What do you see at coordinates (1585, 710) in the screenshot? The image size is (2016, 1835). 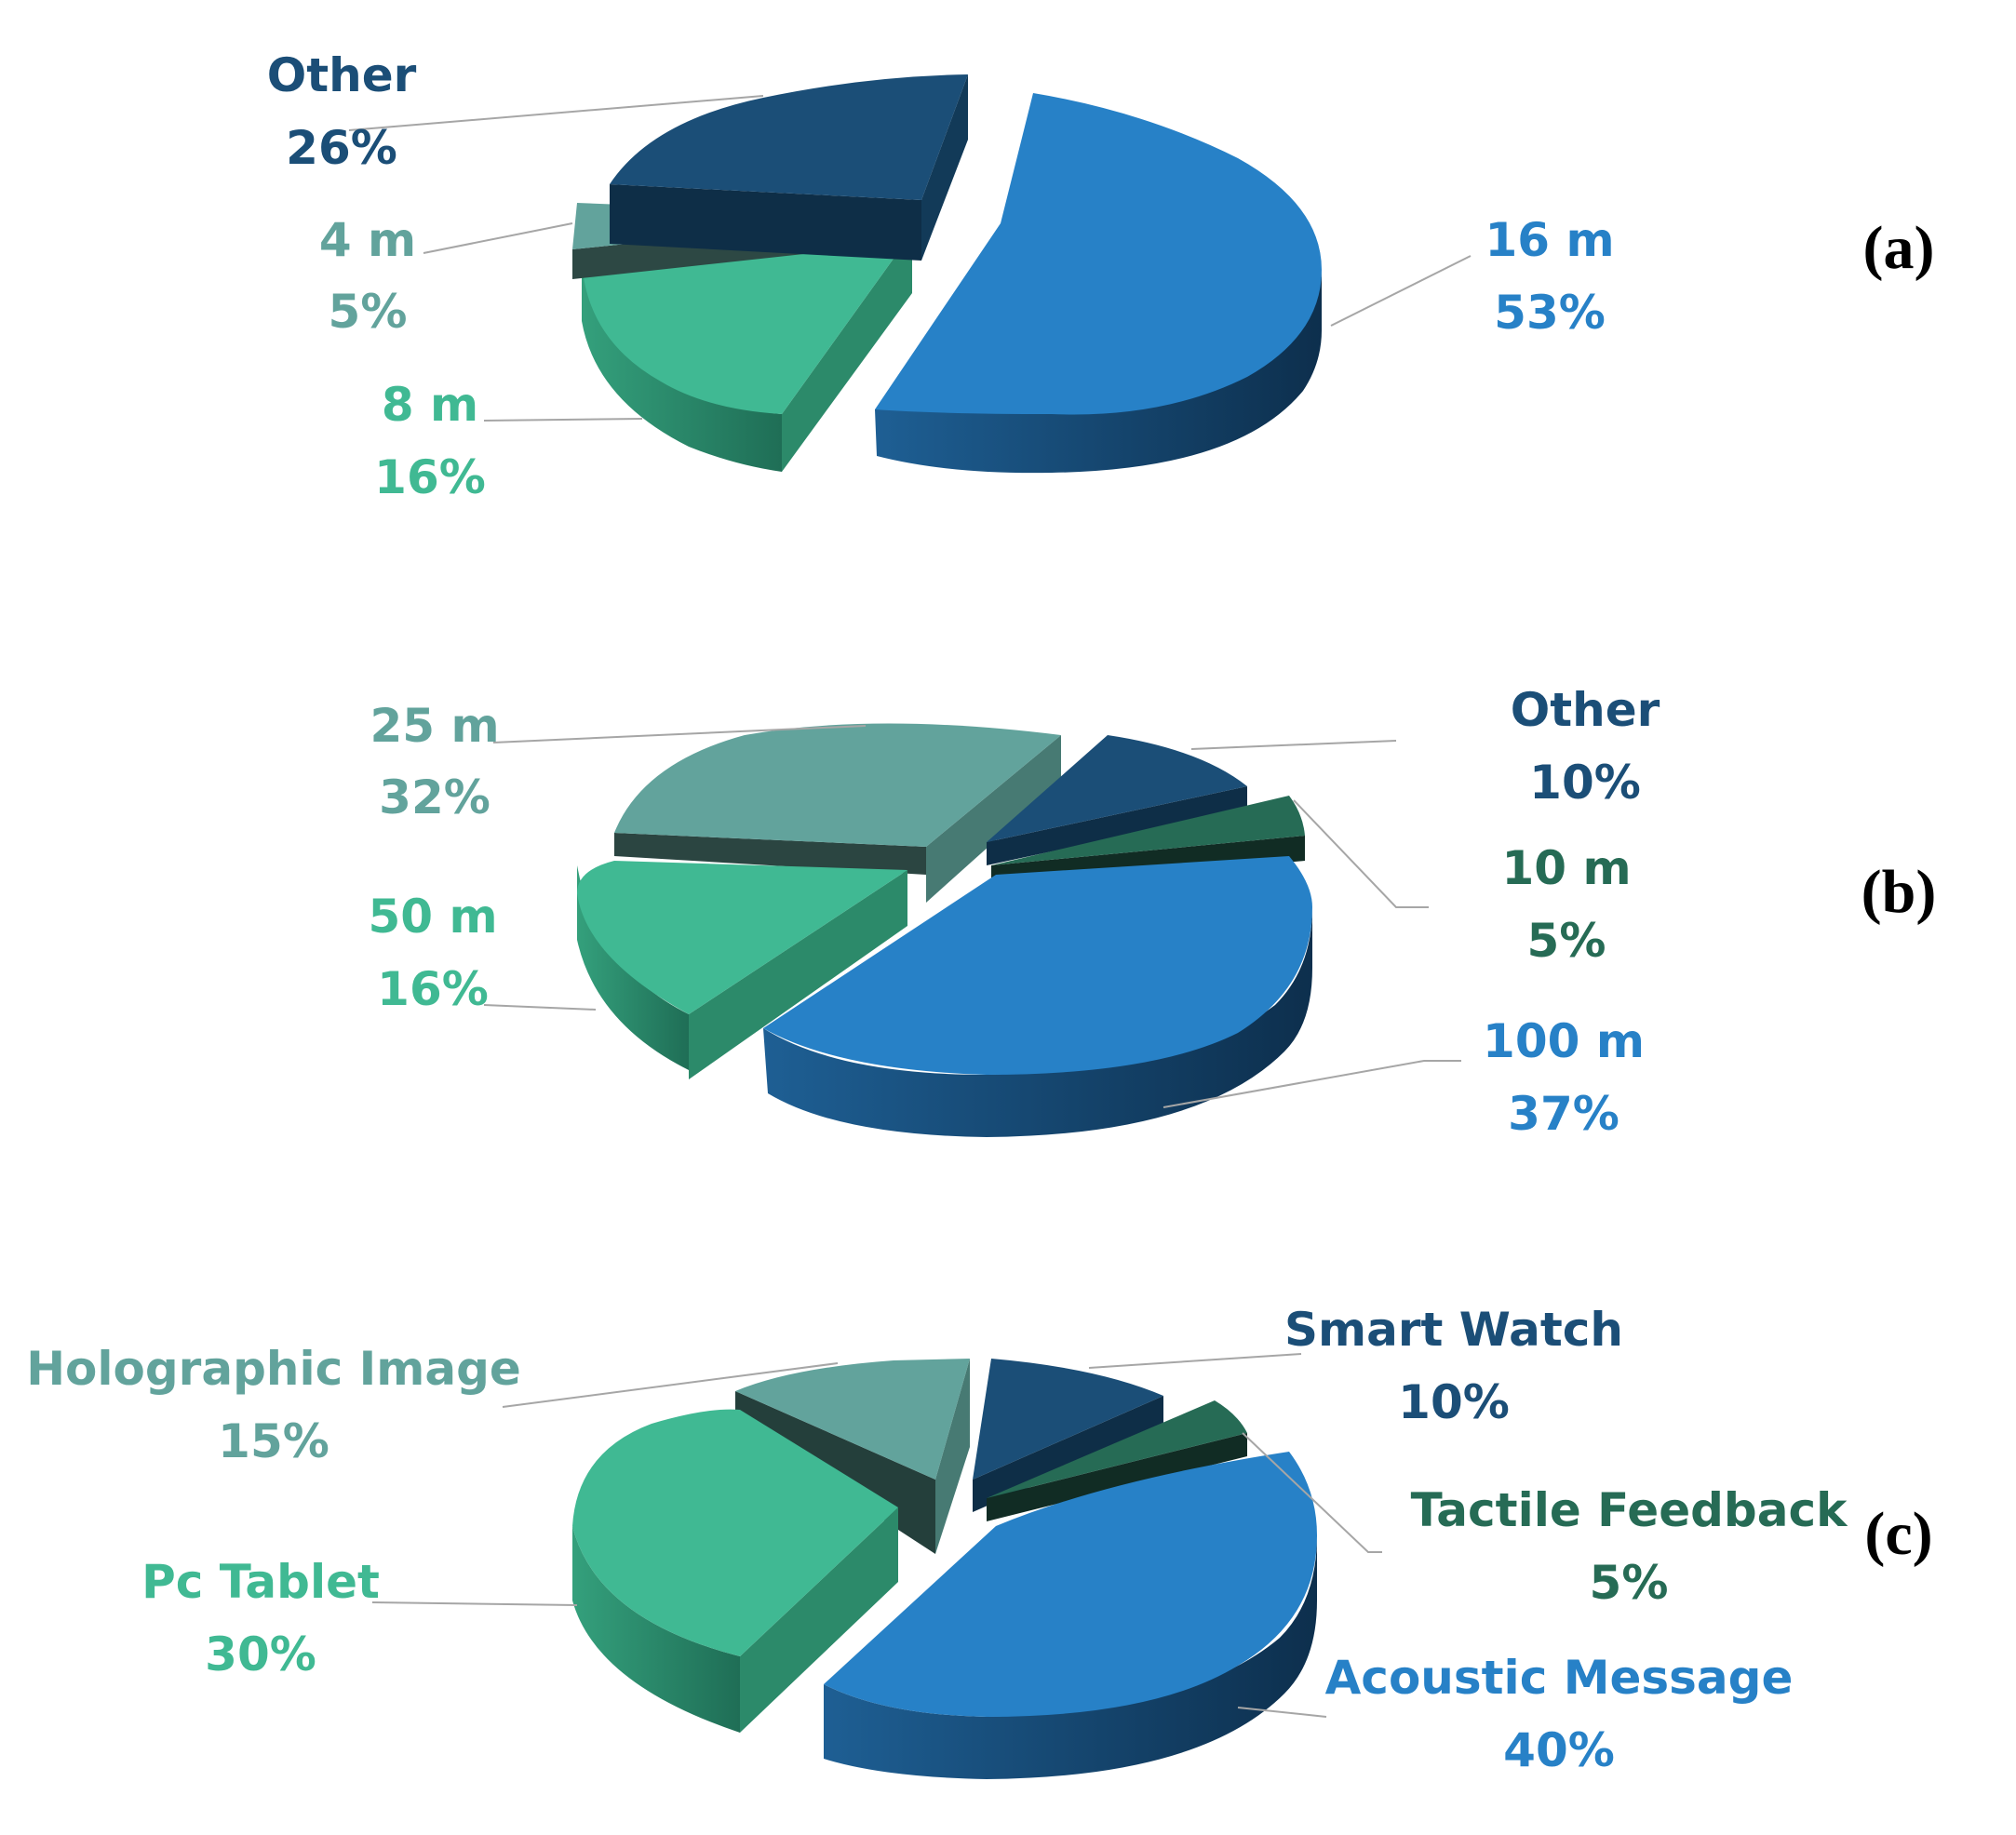 I see `label-b-other-name: Other` at bounding box center [1585, 710].